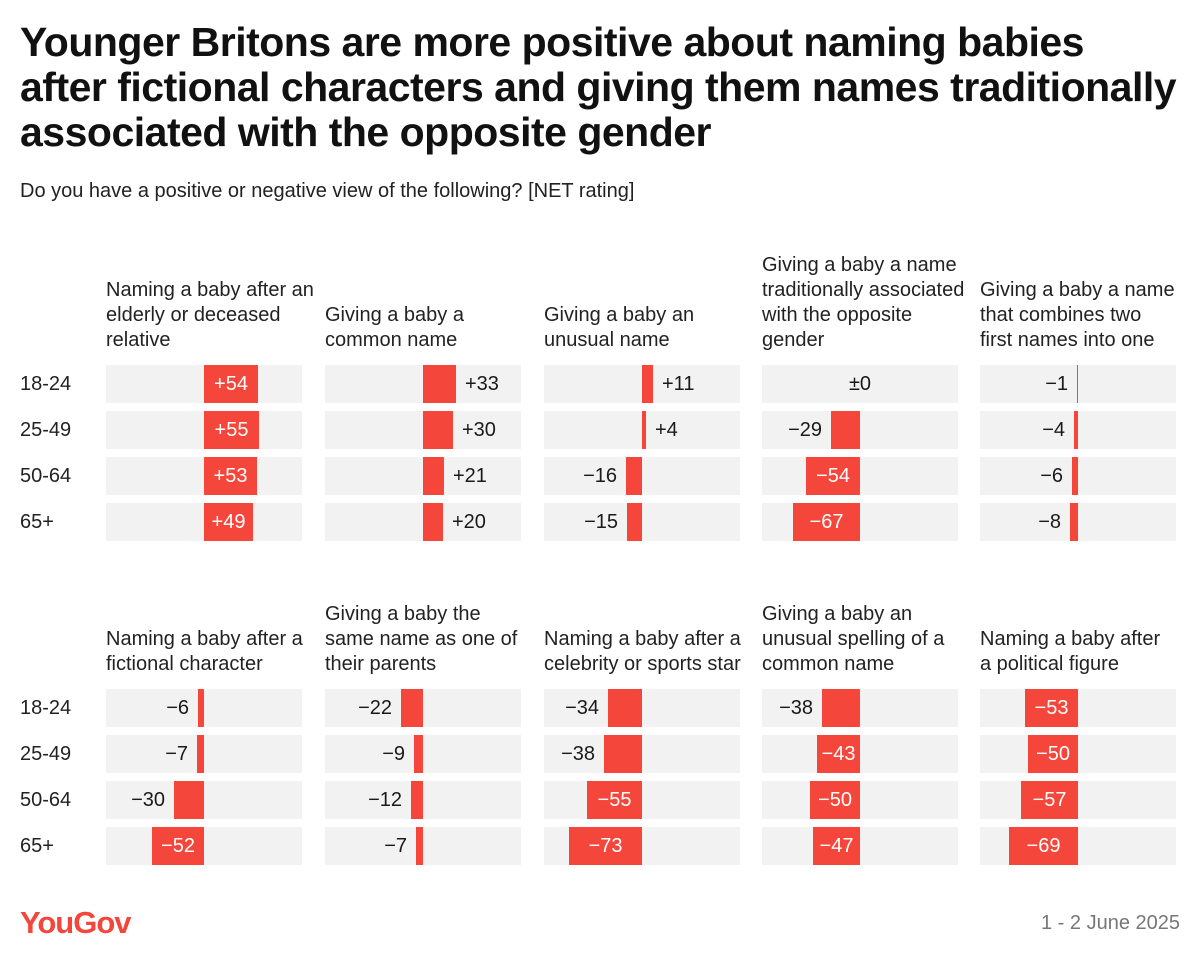  Describe the element at coordinates (1051, 476) in the screenshot. I see `data-label: −6` at that location.